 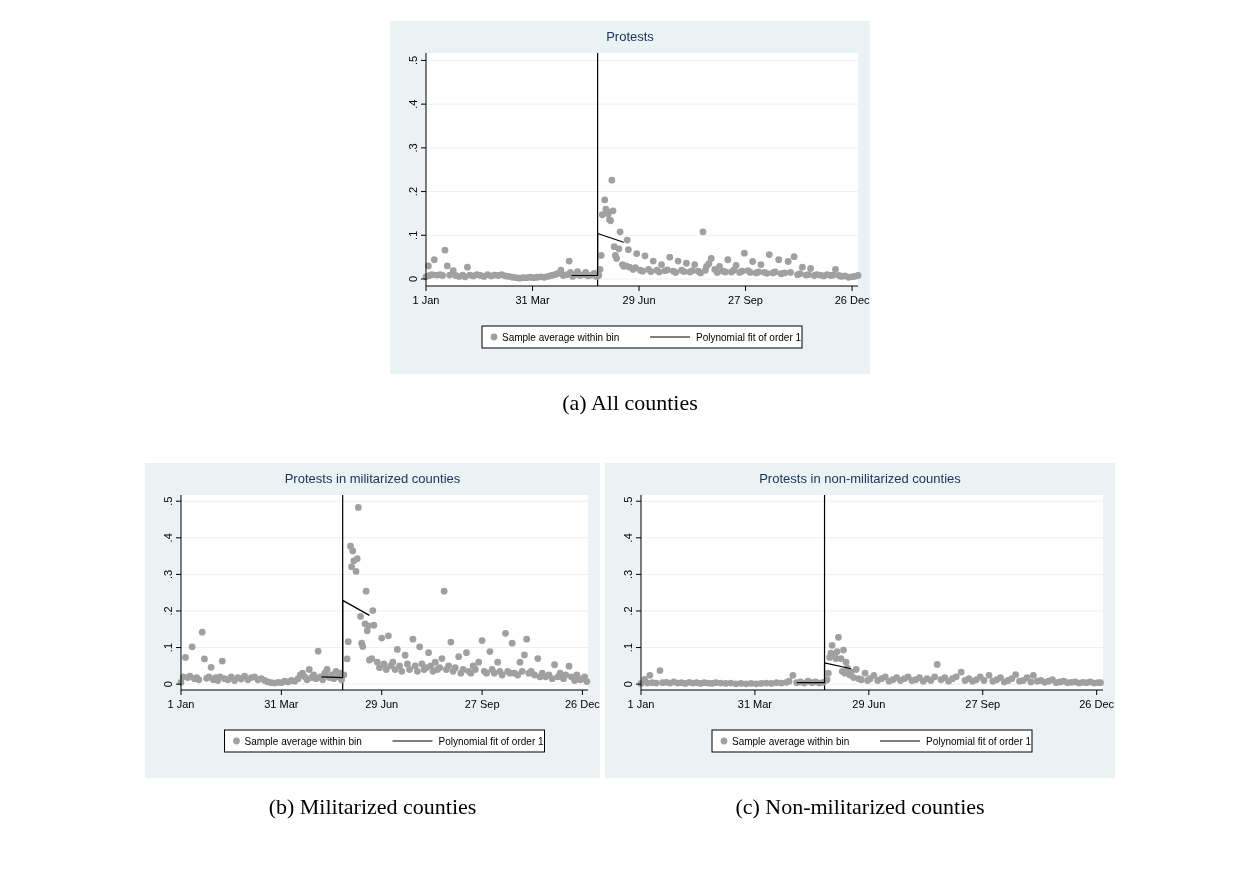 I want to click on text: (b) Militarized counties, so click(x=372, y=806).